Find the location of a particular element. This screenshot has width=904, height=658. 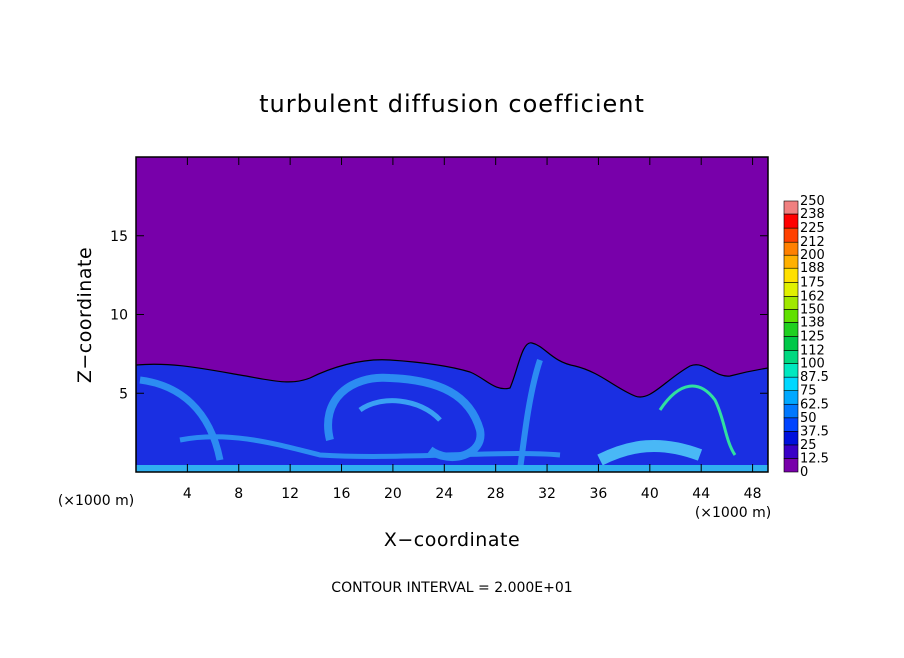

colorbar-label: 100 is located at coordinates (812, 364).